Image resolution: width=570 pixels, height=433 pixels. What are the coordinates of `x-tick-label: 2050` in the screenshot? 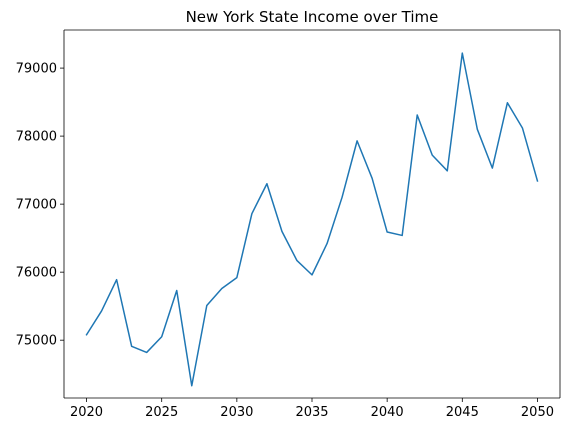 It's located at (537, 412).